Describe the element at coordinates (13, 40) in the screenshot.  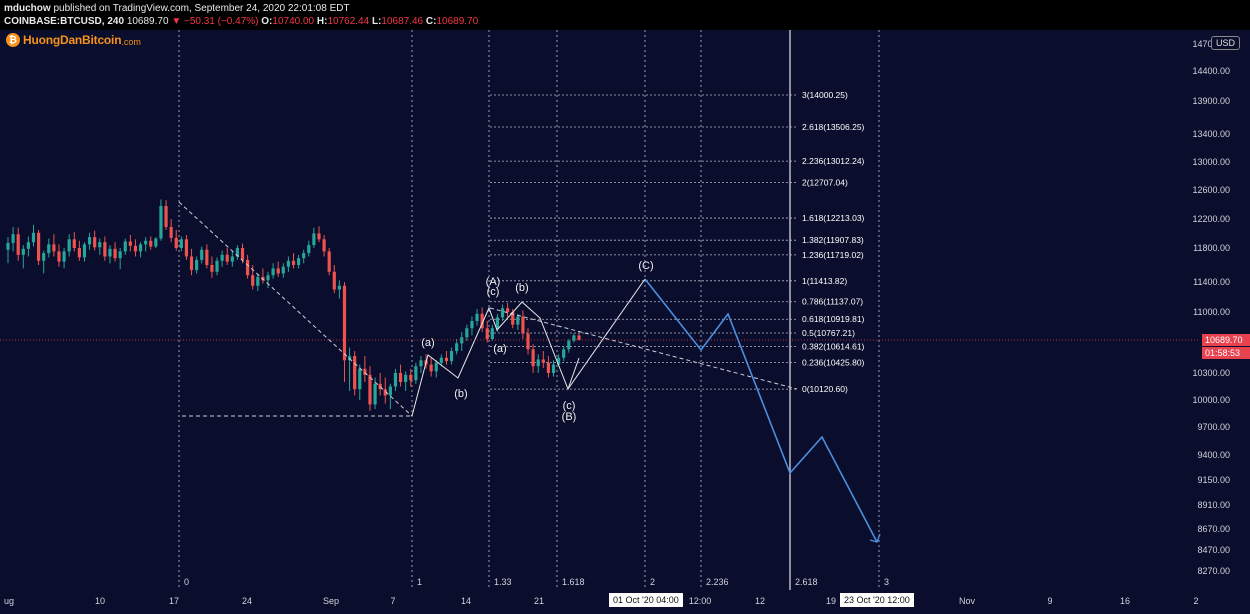
I see `bitcoin-icon: ₿` at that location.